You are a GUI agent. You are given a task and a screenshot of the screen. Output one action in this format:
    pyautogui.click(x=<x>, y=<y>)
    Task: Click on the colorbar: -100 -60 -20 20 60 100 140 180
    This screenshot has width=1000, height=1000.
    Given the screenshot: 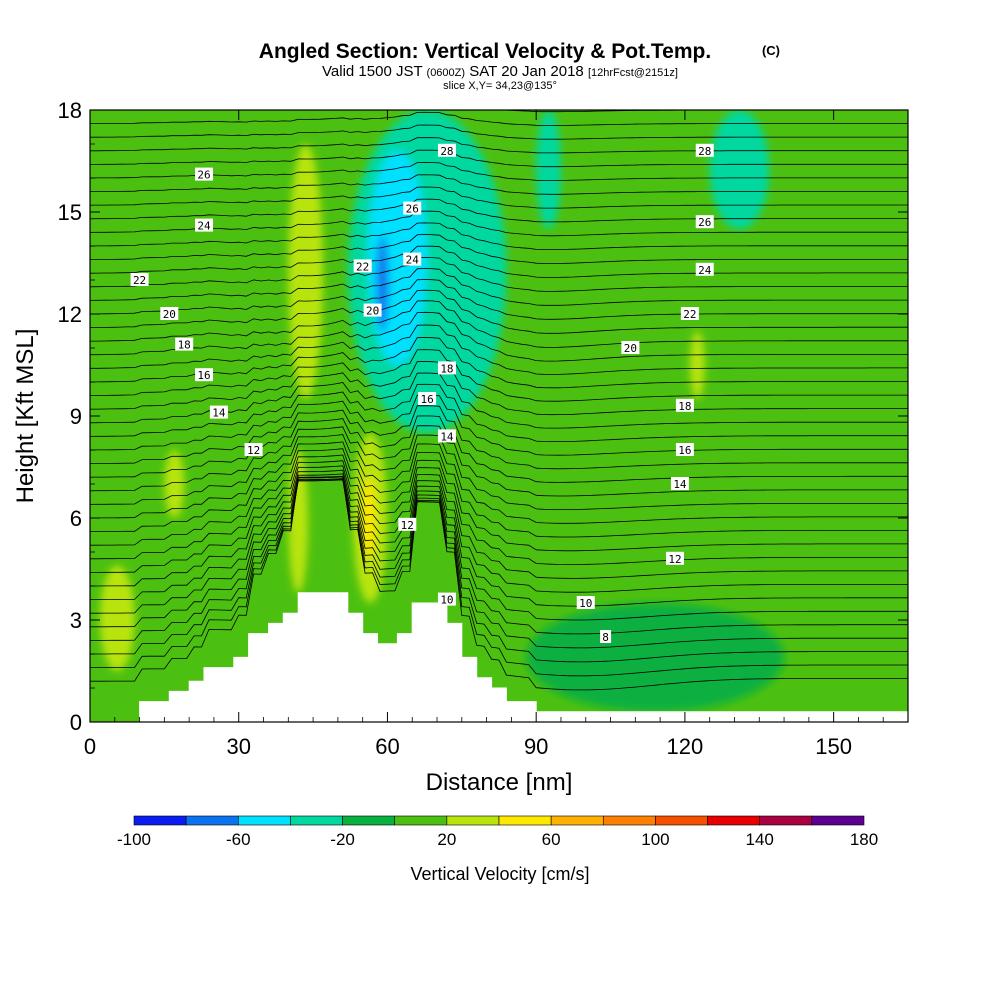 What is the action you would take?
    pyautogui.click(x=497, y=832)
    